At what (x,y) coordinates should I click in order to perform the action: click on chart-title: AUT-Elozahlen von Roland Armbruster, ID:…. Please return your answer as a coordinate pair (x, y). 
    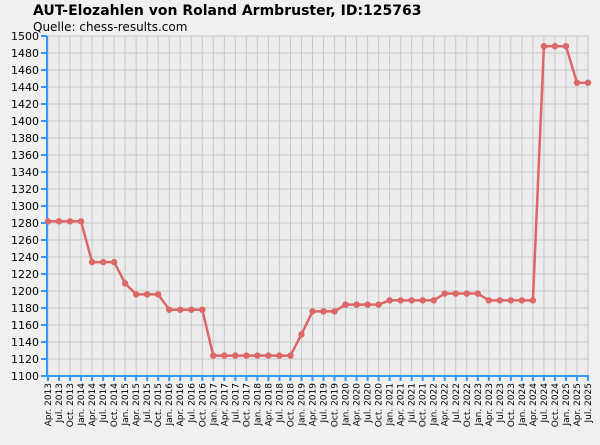
    Looking at the image, I should click on (227, 11).